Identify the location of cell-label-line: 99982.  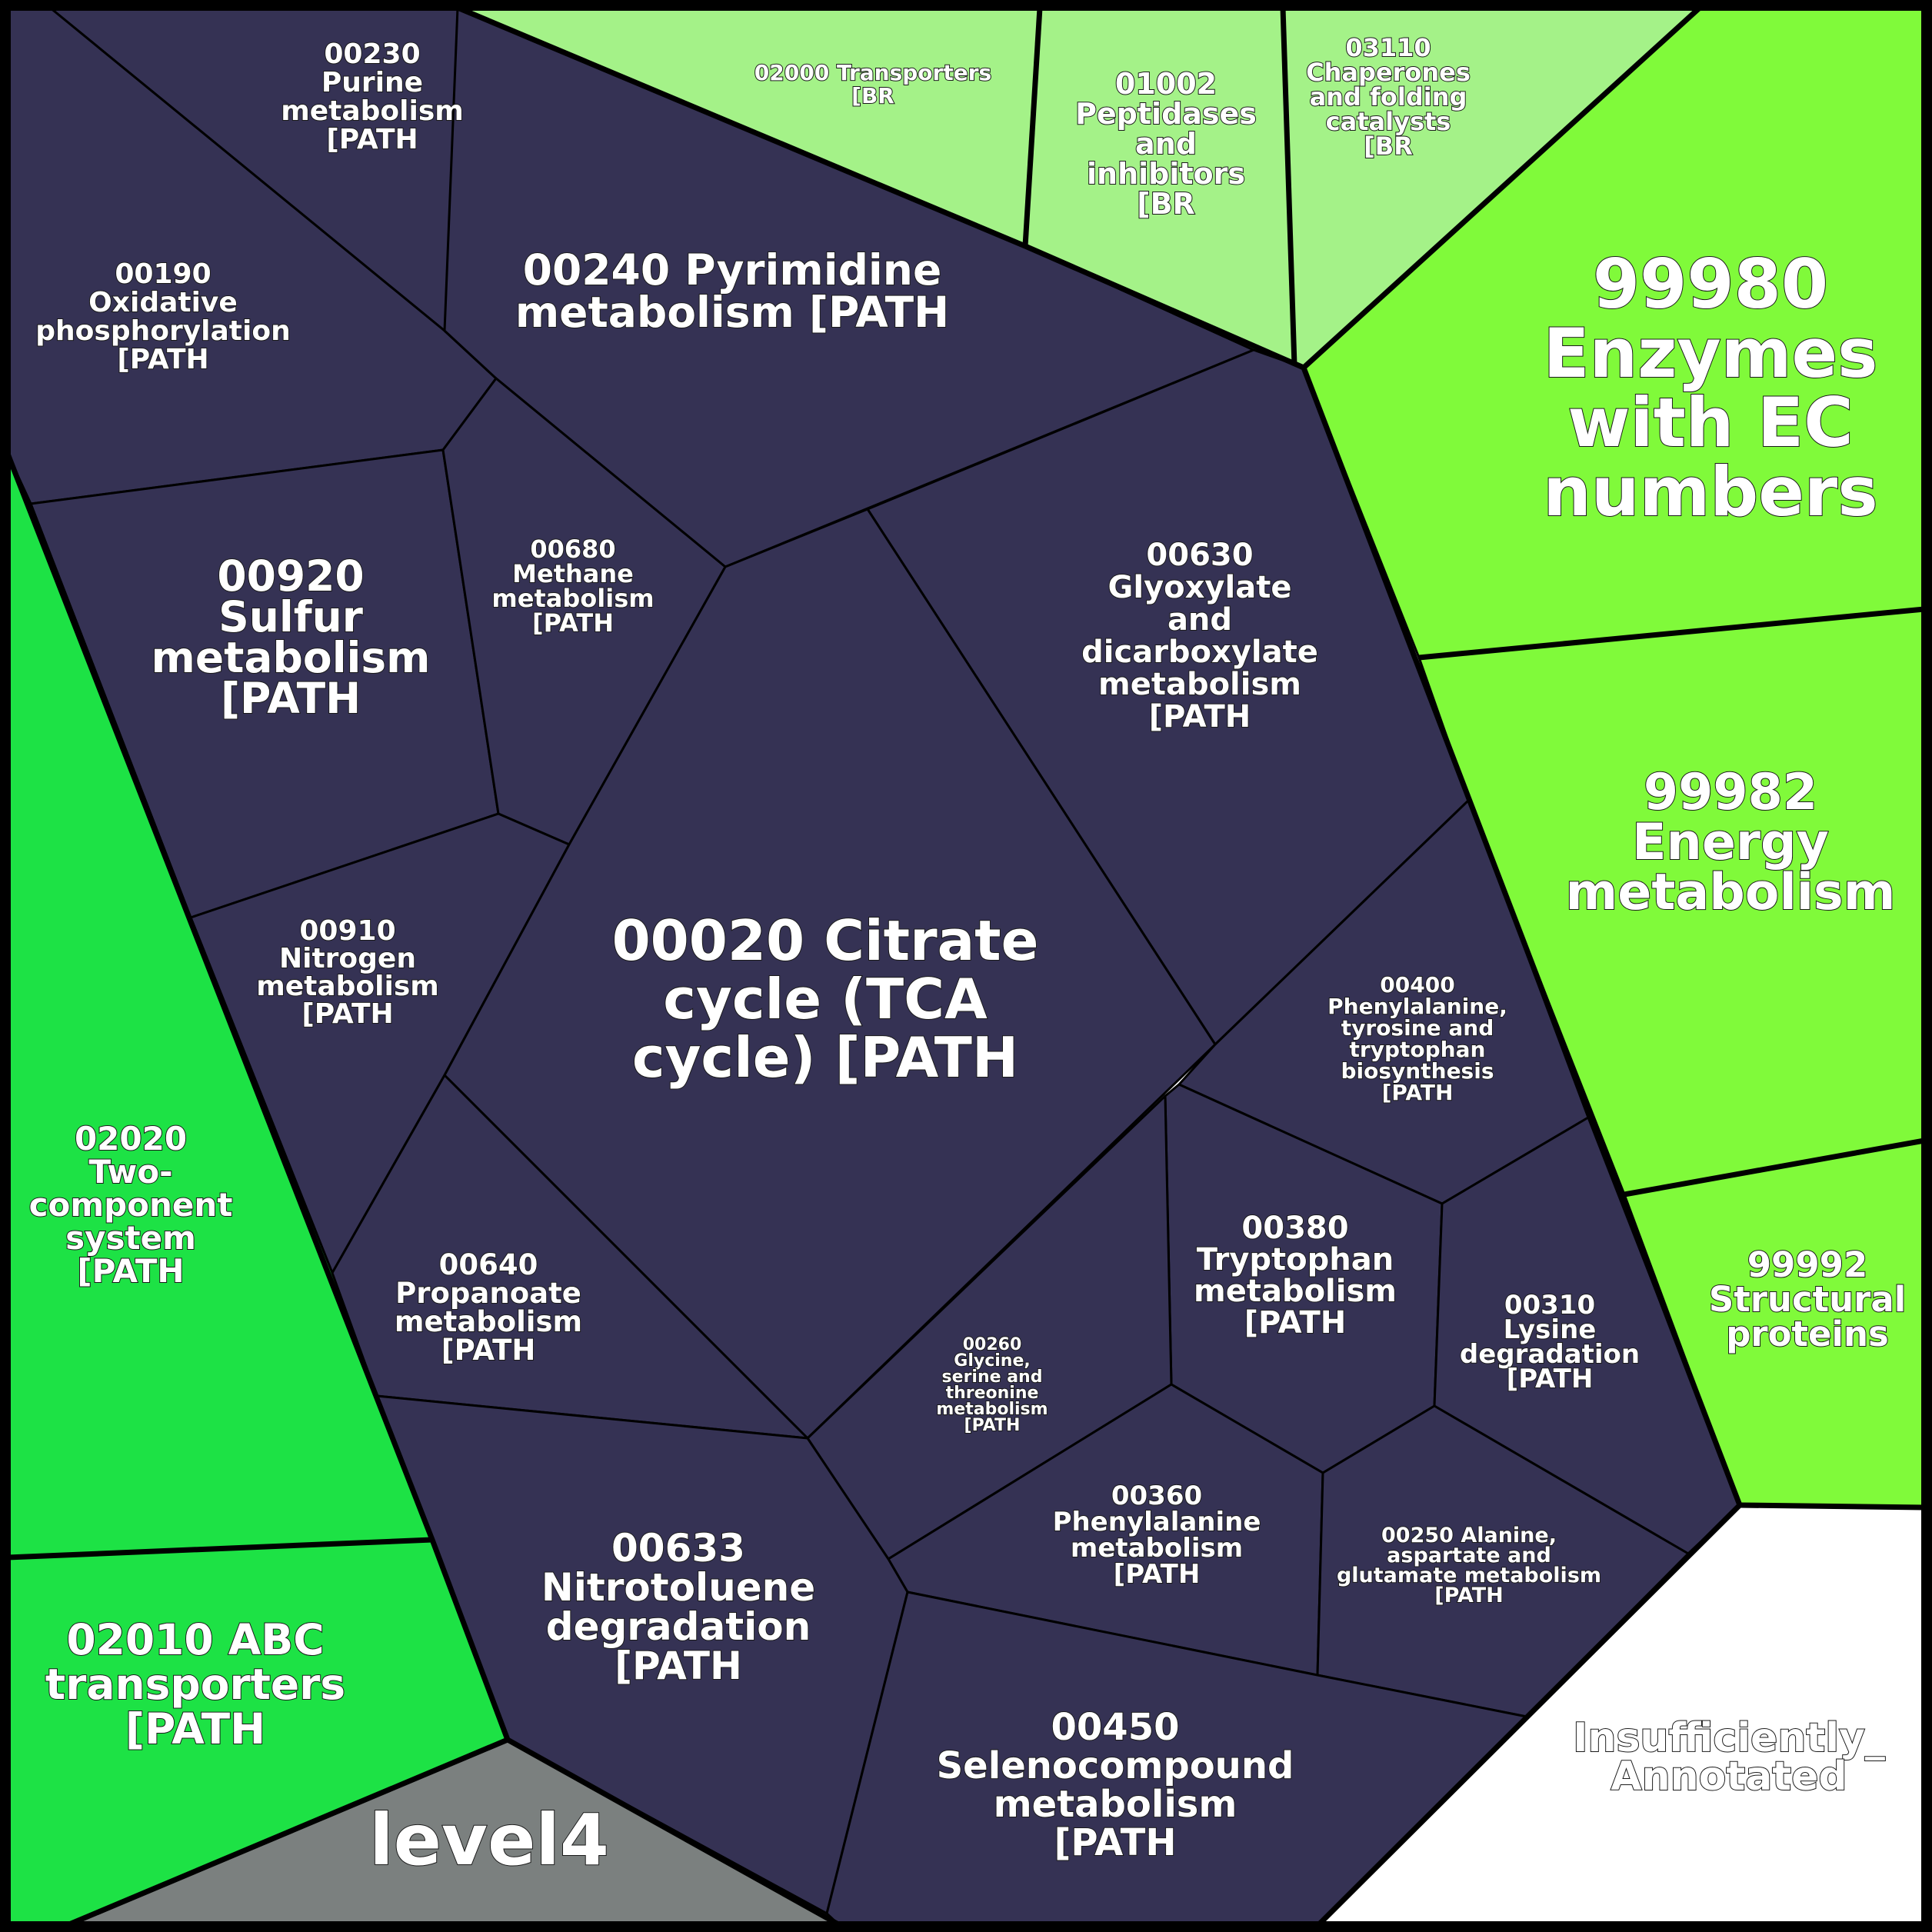
(1730, 792).